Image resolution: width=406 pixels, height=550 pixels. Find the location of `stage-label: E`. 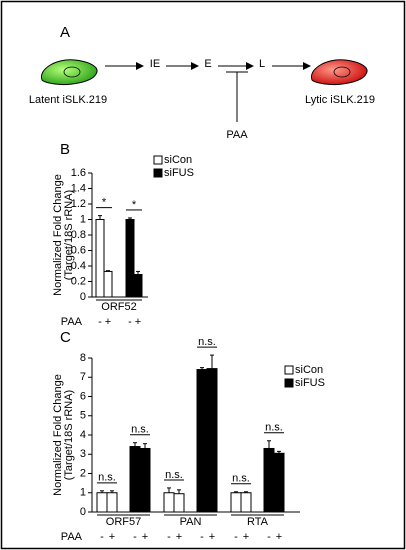

stage-label: E is located at coordinates (207, 64).